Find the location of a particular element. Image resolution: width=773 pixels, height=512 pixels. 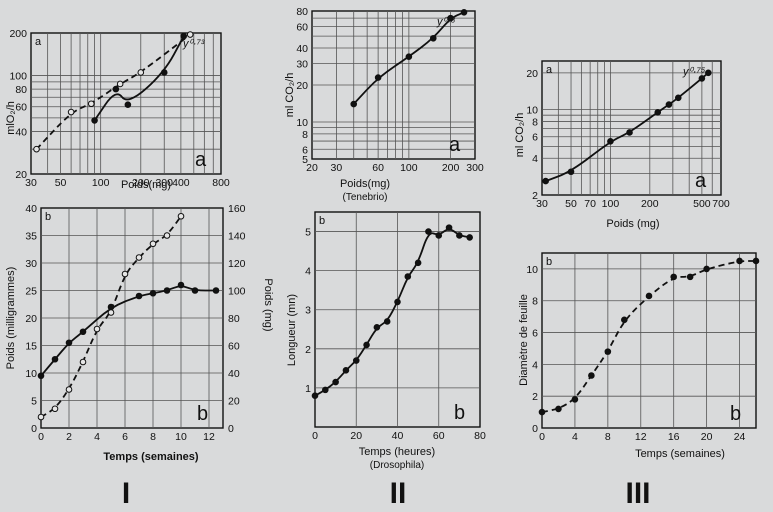

chart-Ib-series-1-line is located at coordinates (111, 316).